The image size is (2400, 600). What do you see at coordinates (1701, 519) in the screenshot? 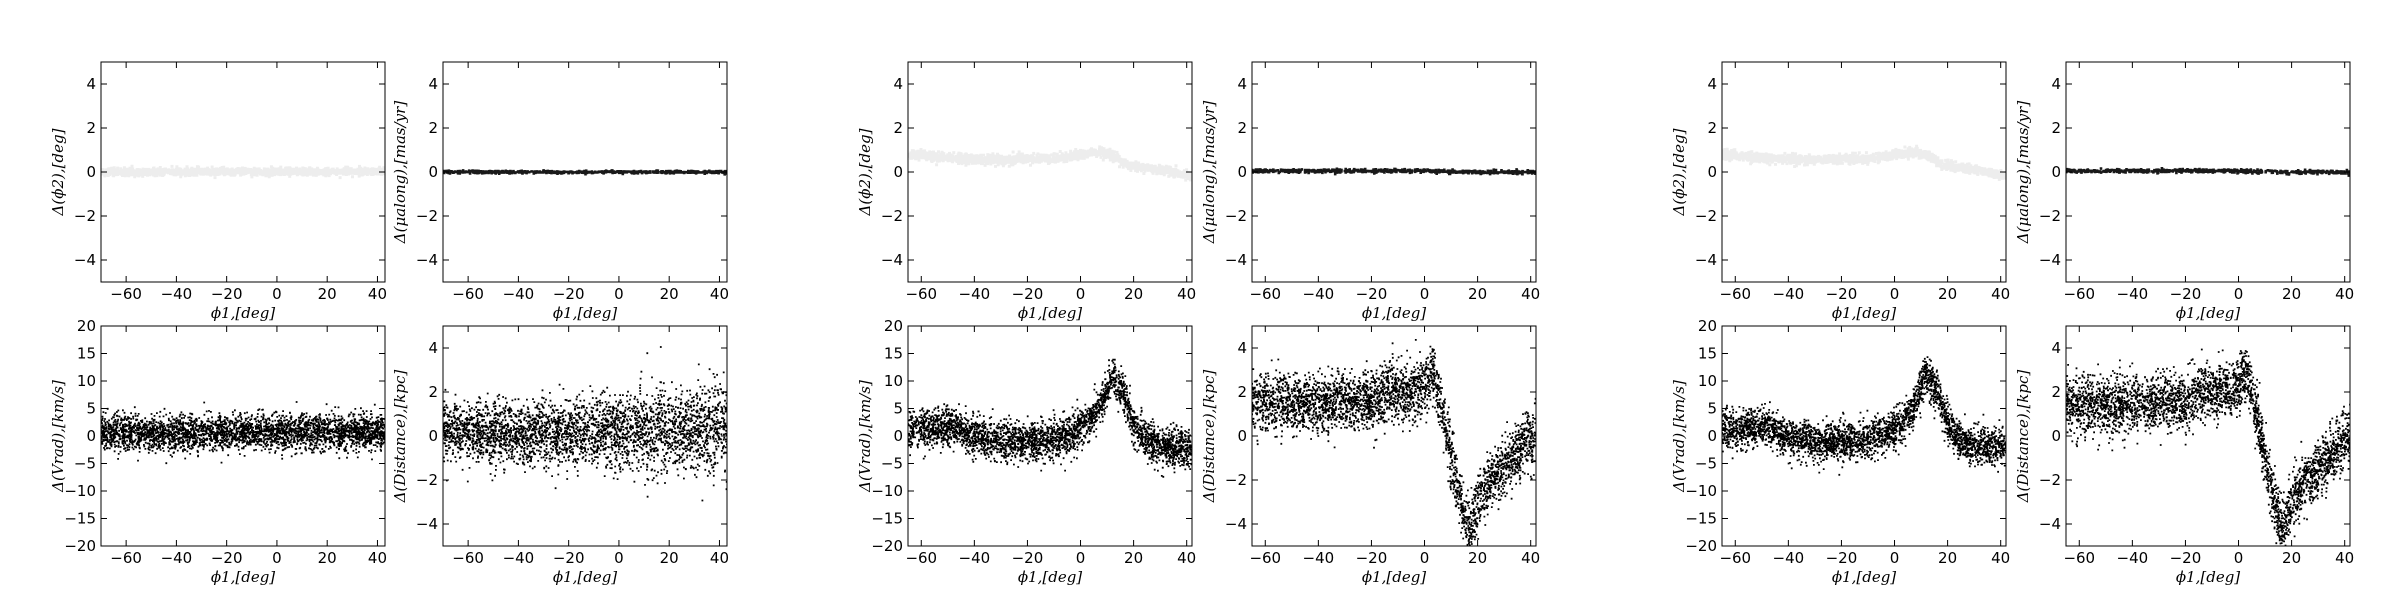
I see `y-tick-label: −15` at bounding box center [1701, 519].